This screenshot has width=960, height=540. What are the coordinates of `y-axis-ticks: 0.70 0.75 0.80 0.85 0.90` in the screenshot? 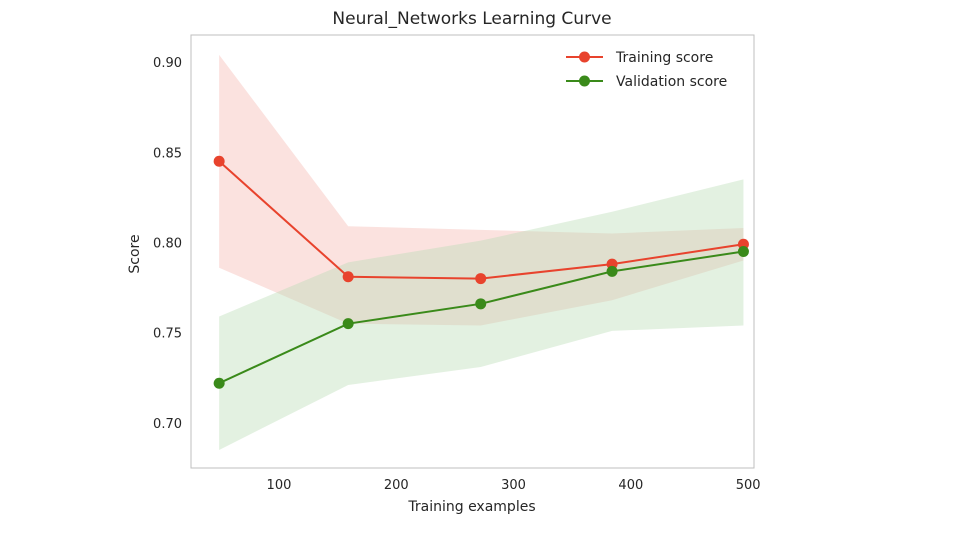 It's located at (167, 244).